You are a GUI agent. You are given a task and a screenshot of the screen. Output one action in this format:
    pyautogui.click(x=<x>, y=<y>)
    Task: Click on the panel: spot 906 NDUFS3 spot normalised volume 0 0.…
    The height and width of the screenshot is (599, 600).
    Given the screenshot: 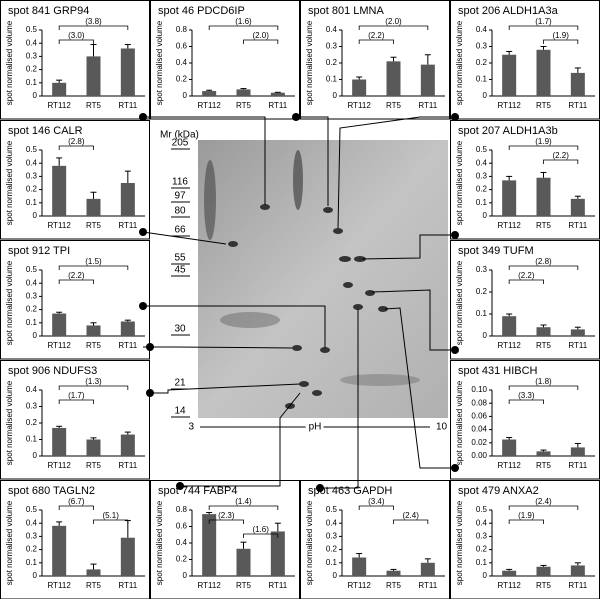 What is the action you would take?
    pyautogui.click(x=75, y=420)
    